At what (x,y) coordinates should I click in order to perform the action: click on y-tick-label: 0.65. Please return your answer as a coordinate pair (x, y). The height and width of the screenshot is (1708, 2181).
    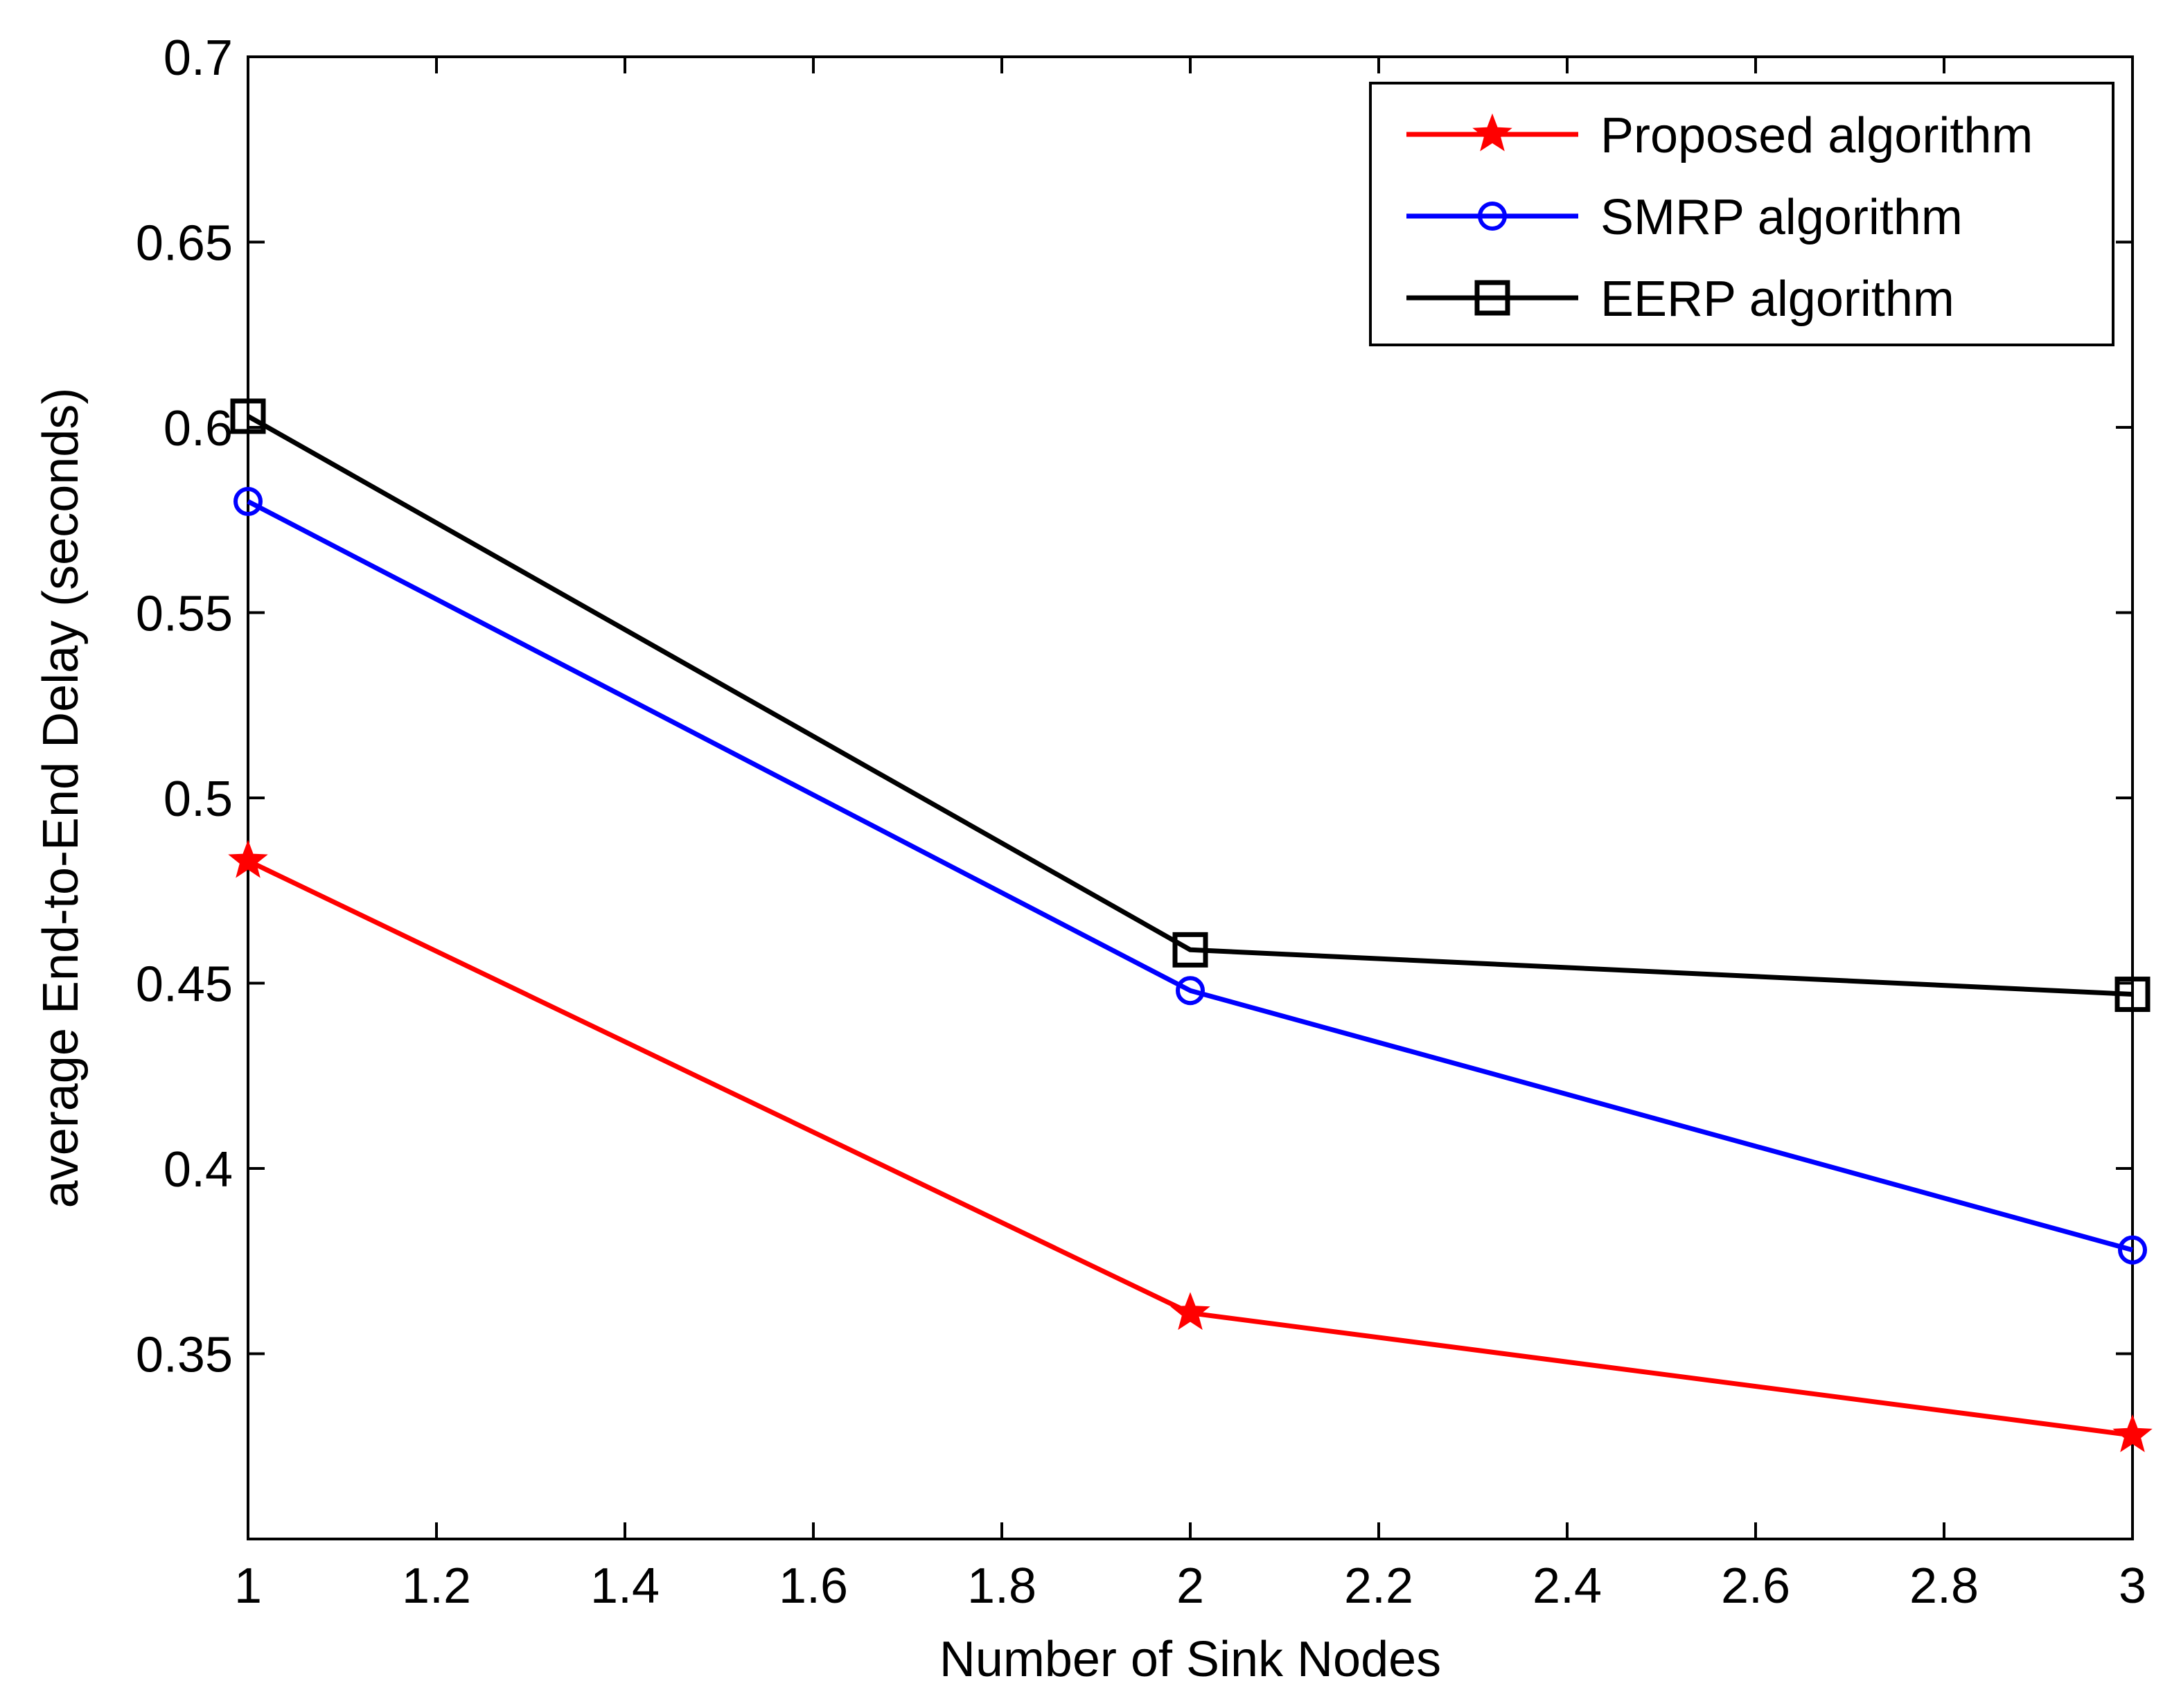
    Looking at the image, I should click on (184, 244).